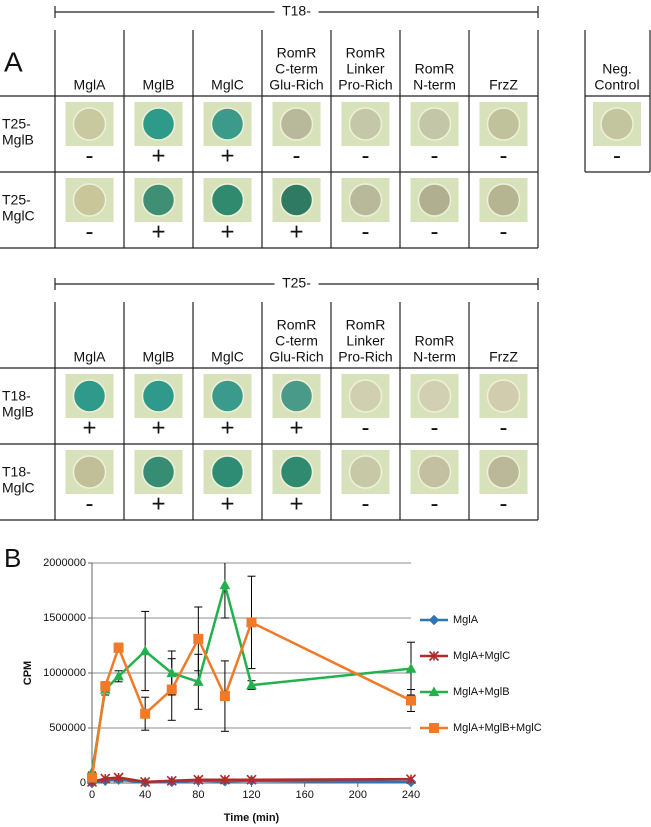  What do you see at coordinates (365, 85) in the screenshot?
I see `column-header: Pro-Rich` at bounding box center [365, 85].